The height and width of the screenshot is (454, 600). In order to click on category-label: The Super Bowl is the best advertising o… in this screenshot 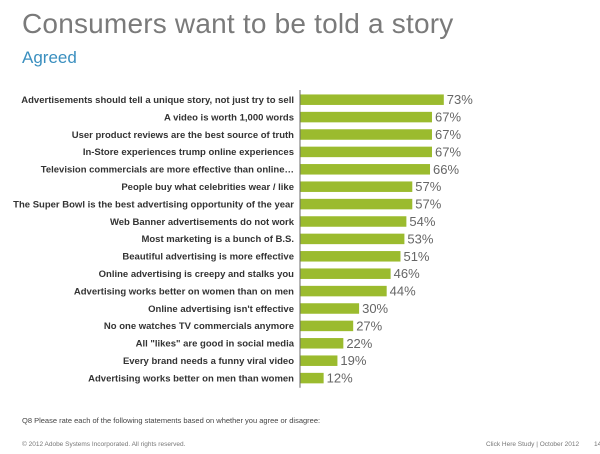, I will do `click(153, 204)`.